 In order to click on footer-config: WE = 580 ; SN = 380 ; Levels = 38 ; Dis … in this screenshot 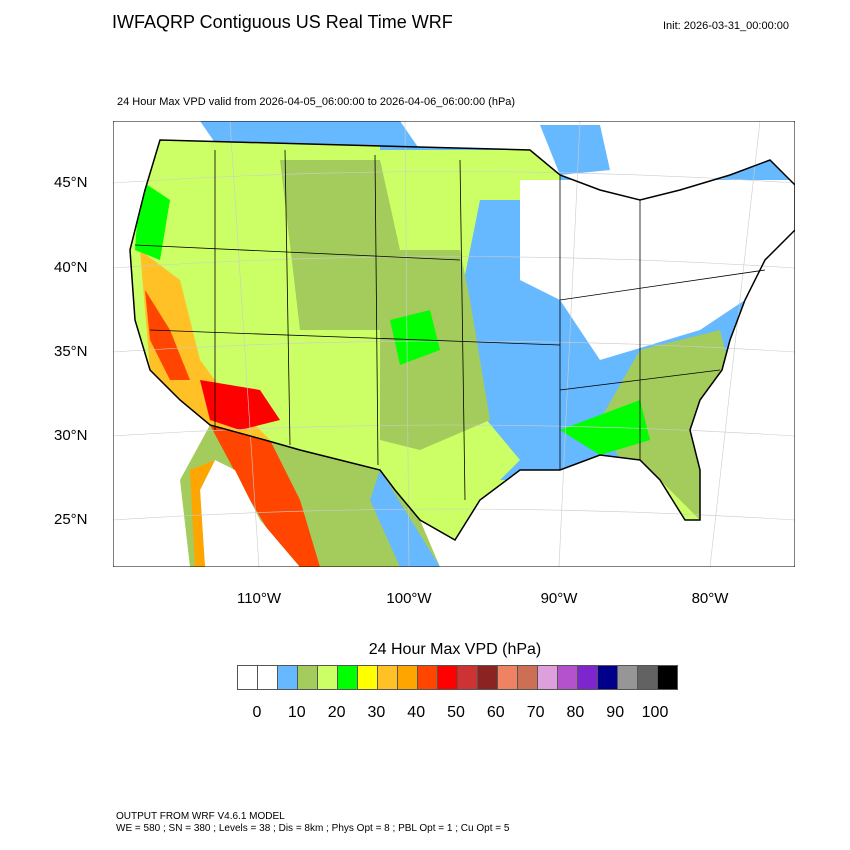, I will do `click(313, 828)`.